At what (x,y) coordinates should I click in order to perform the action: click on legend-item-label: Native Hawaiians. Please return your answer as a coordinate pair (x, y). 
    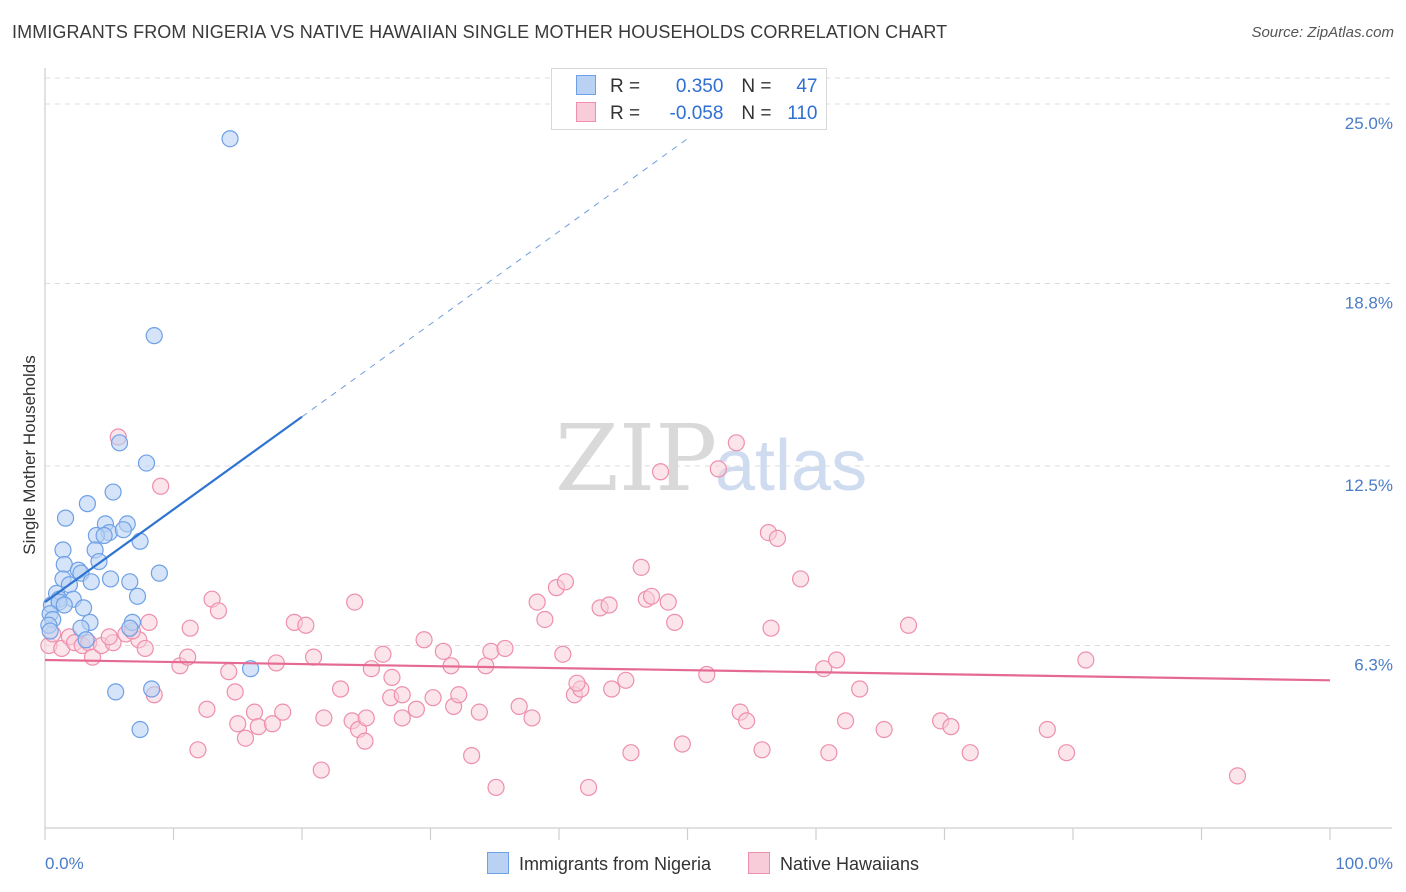
    Looking at the image, I should click on (850, 864).